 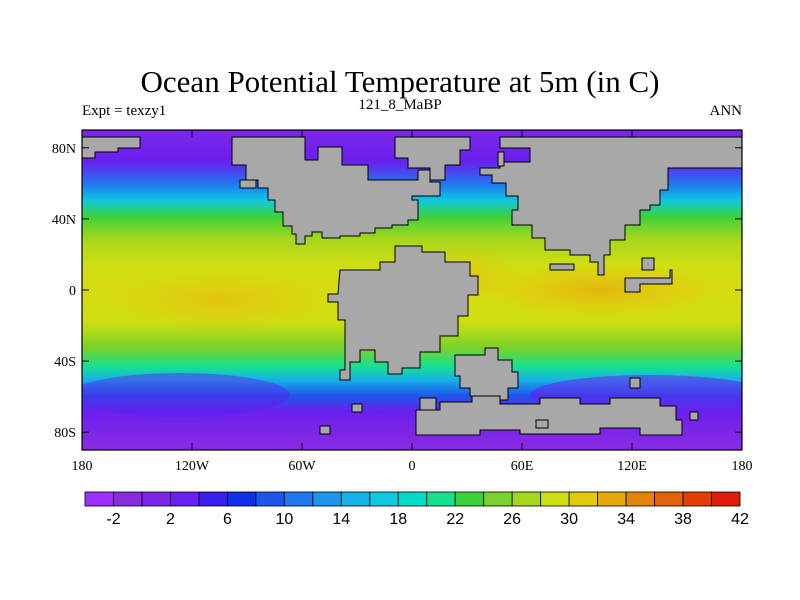 I want to click on colorbar-label: 18, so click(x=398, y=519).